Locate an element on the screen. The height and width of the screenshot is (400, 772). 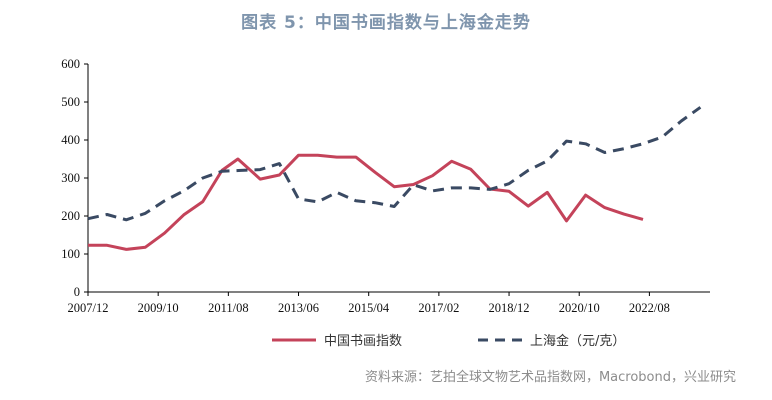
y-tick-label: 500 is located at coordinates (70, 102).